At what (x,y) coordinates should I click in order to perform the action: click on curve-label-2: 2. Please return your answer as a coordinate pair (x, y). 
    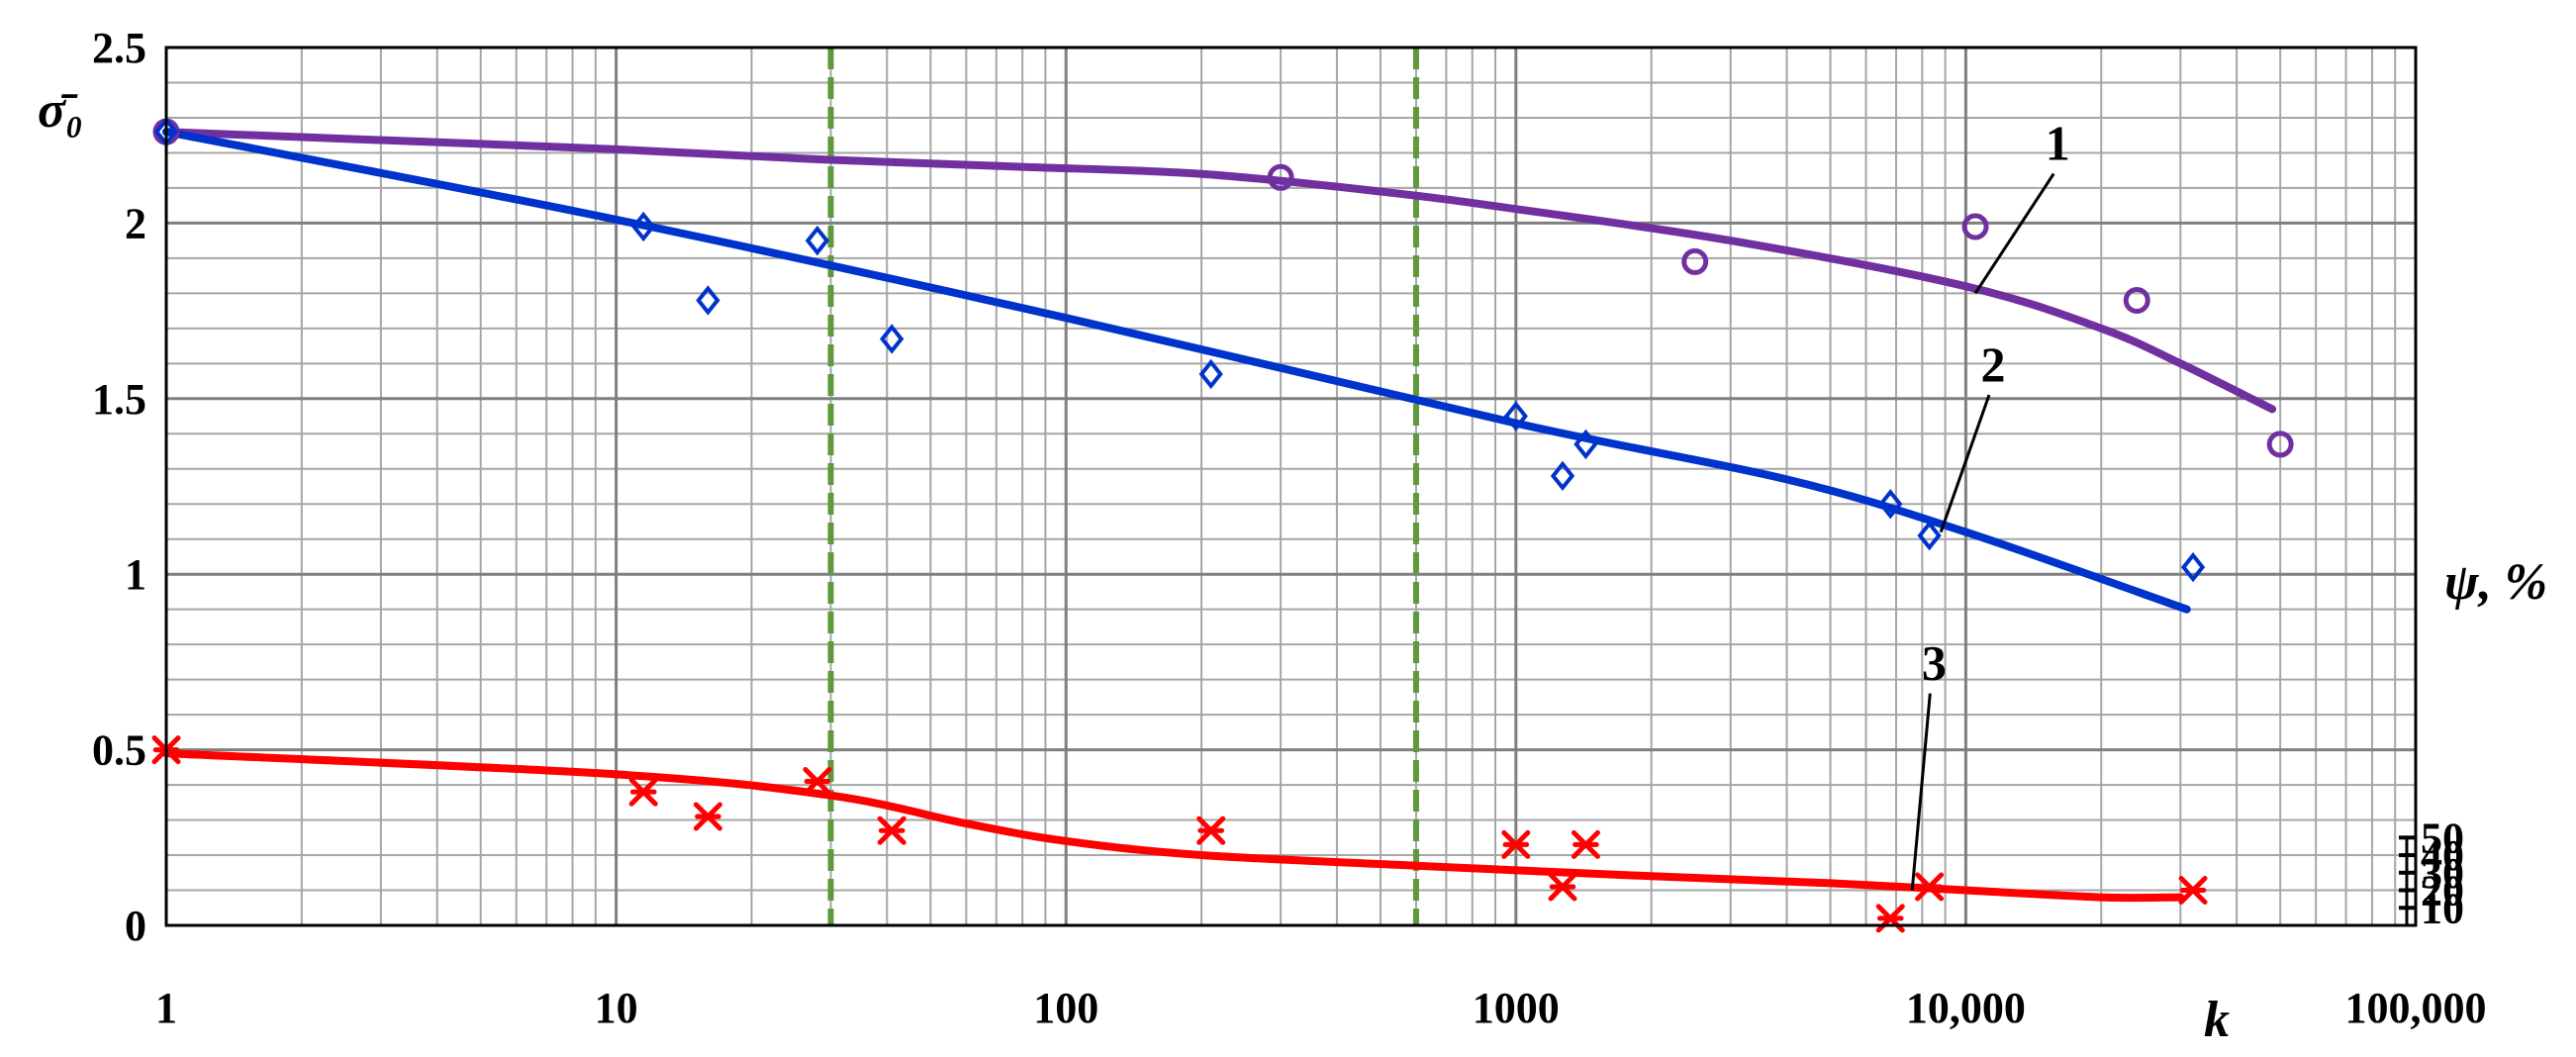
    Looking at the image, I should click on (1992, 364).